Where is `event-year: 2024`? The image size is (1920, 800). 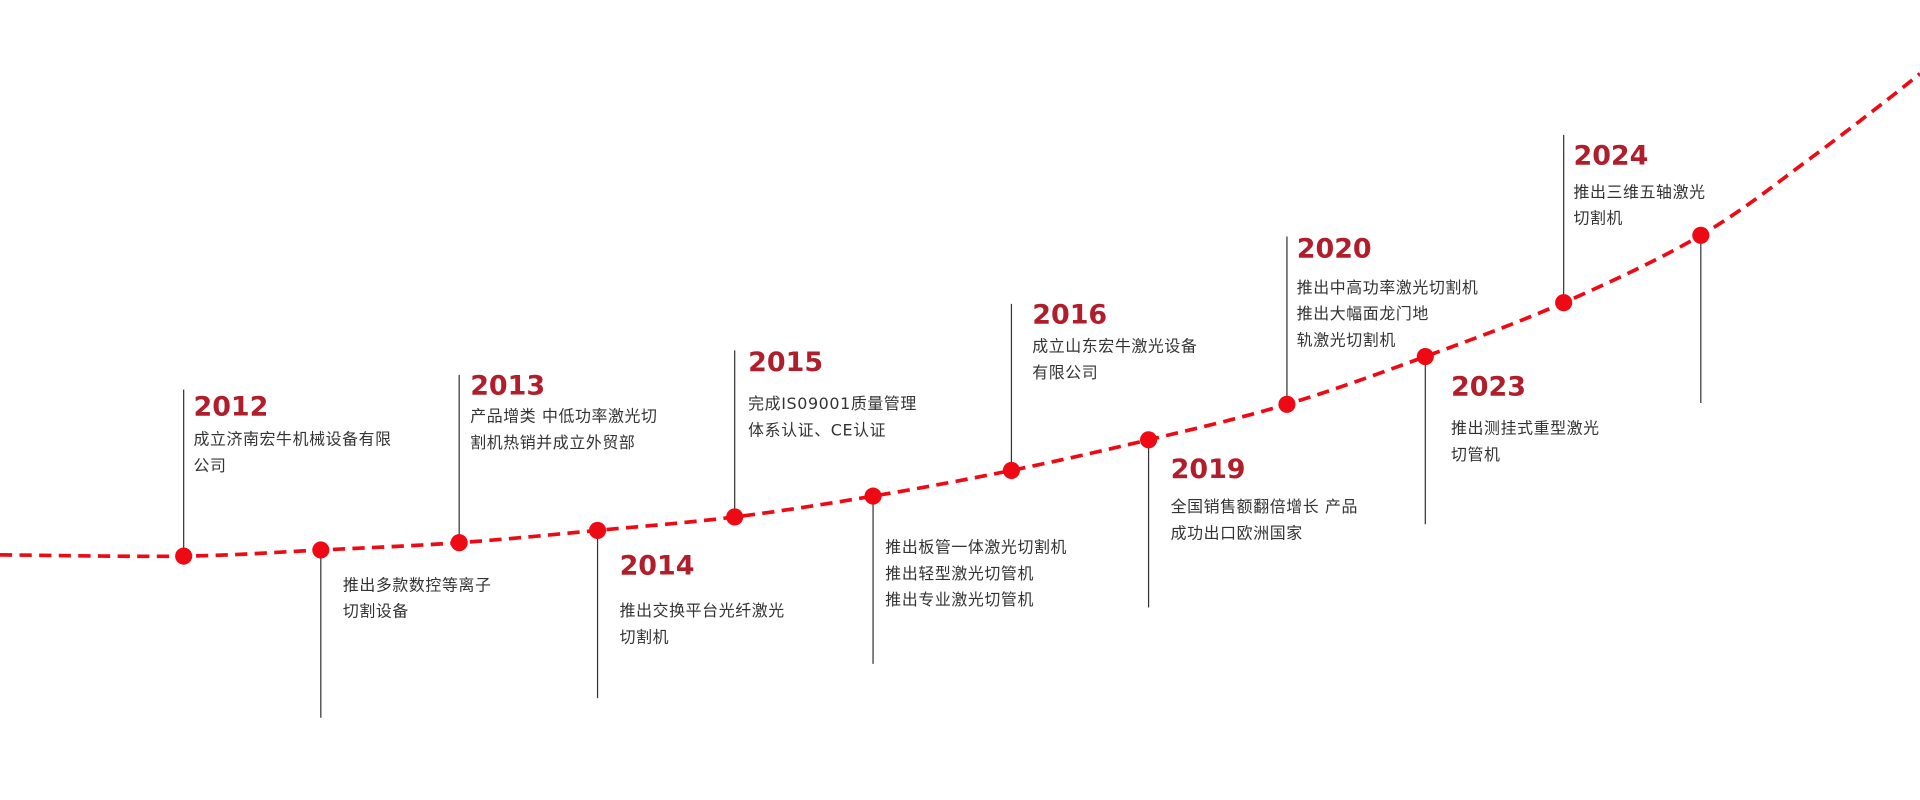
event-year: 2024 is located at coordinates (1610, 155).